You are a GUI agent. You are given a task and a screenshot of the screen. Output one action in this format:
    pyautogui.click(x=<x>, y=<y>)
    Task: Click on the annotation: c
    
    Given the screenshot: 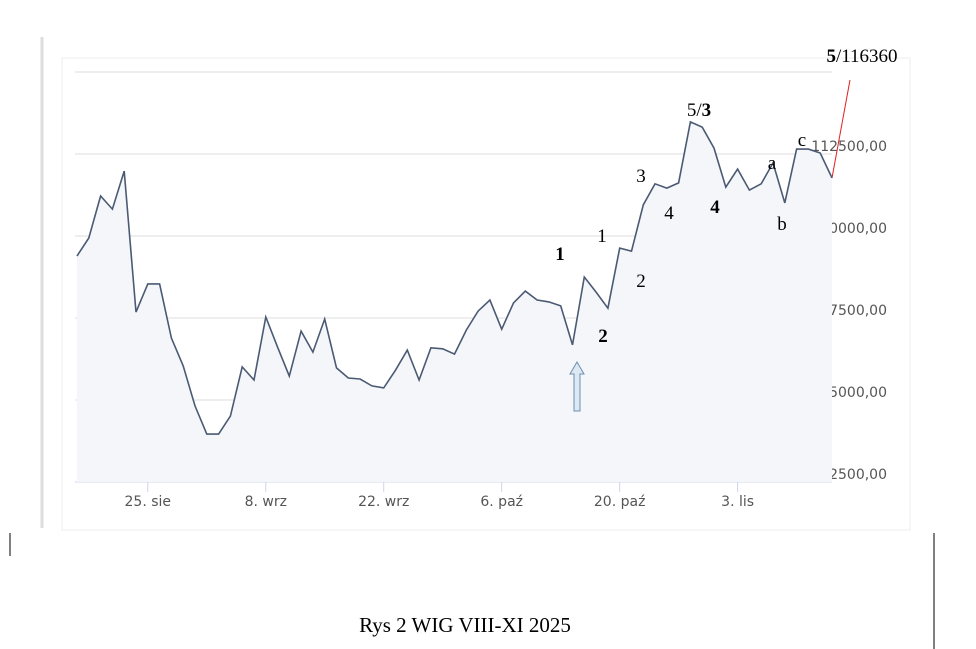 What is the action you would take?
    pyautogui.click(x=802, y=140)
    